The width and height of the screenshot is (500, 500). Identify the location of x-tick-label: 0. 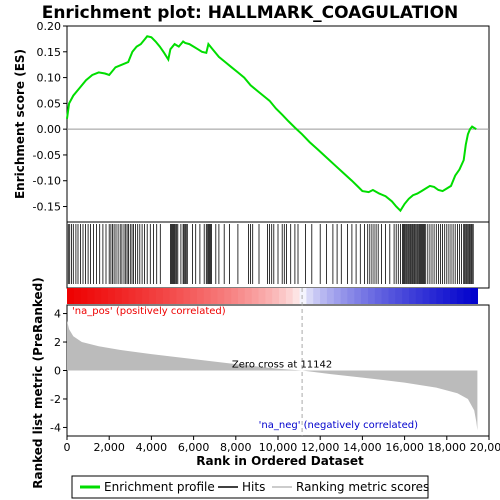
(67, 447).